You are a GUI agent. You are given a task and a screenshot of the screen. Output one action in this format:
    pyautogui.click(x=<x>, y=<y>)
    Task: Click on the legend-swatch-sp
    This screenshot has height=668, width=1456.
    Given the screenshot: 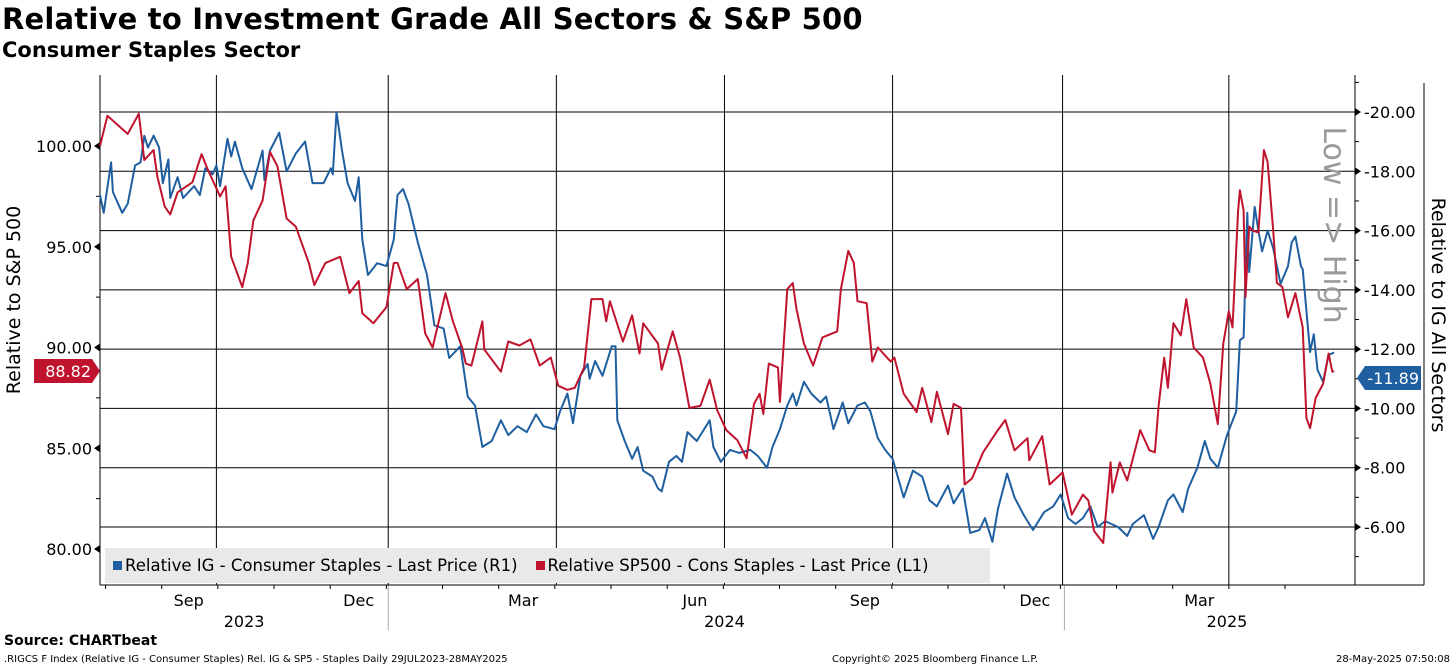 What is the action you would take?
    pyautogui.click(x=540, y=565)
    